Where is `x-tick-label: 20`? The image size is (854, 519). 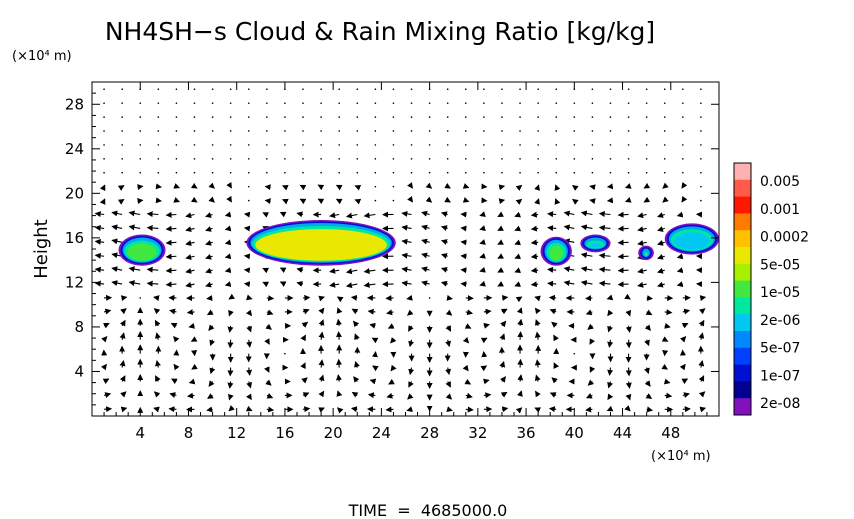
x-tick-label: 20 is located at coordinates (333, 433).